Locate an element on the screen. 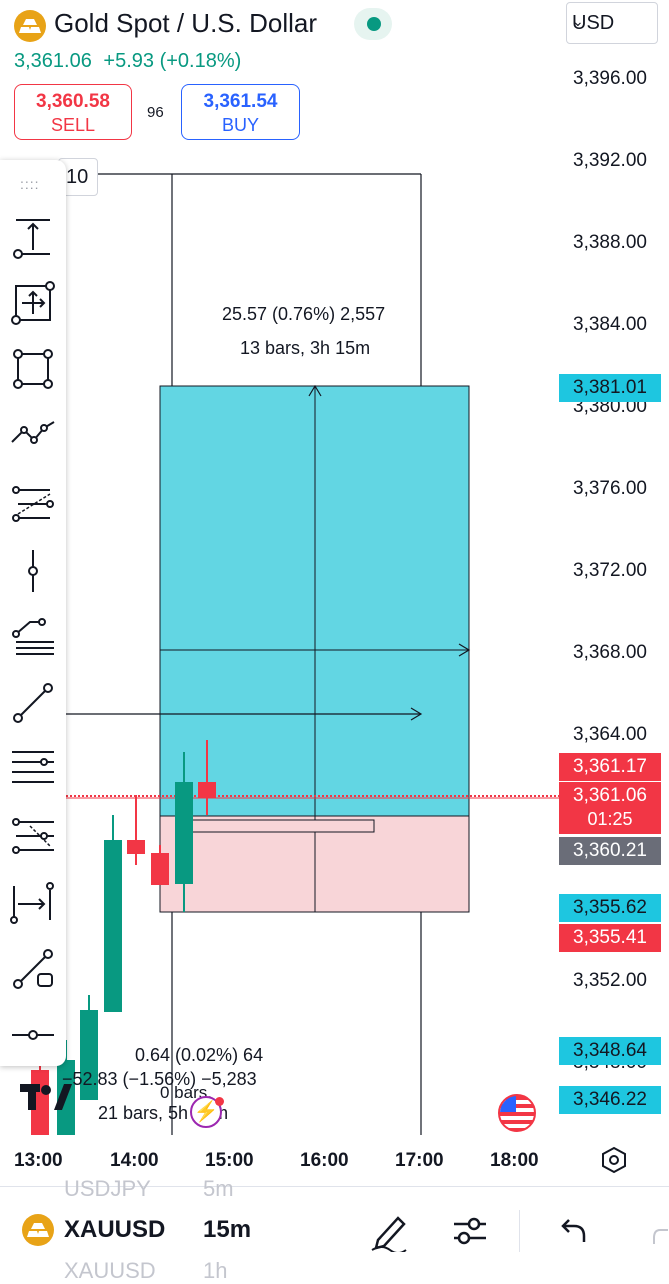 Image resolution: width=669 pixels, height=1284 pixels. fib-channel-icon is located at coordinates (33, 835).